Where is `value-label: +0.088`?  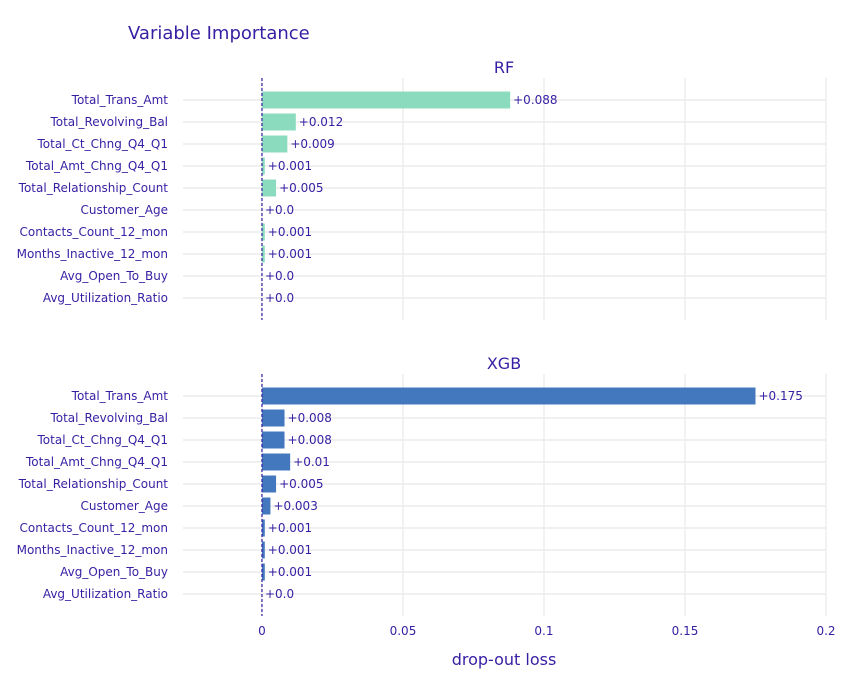 value-label: +0.088 is located at coordinates (535, 100).